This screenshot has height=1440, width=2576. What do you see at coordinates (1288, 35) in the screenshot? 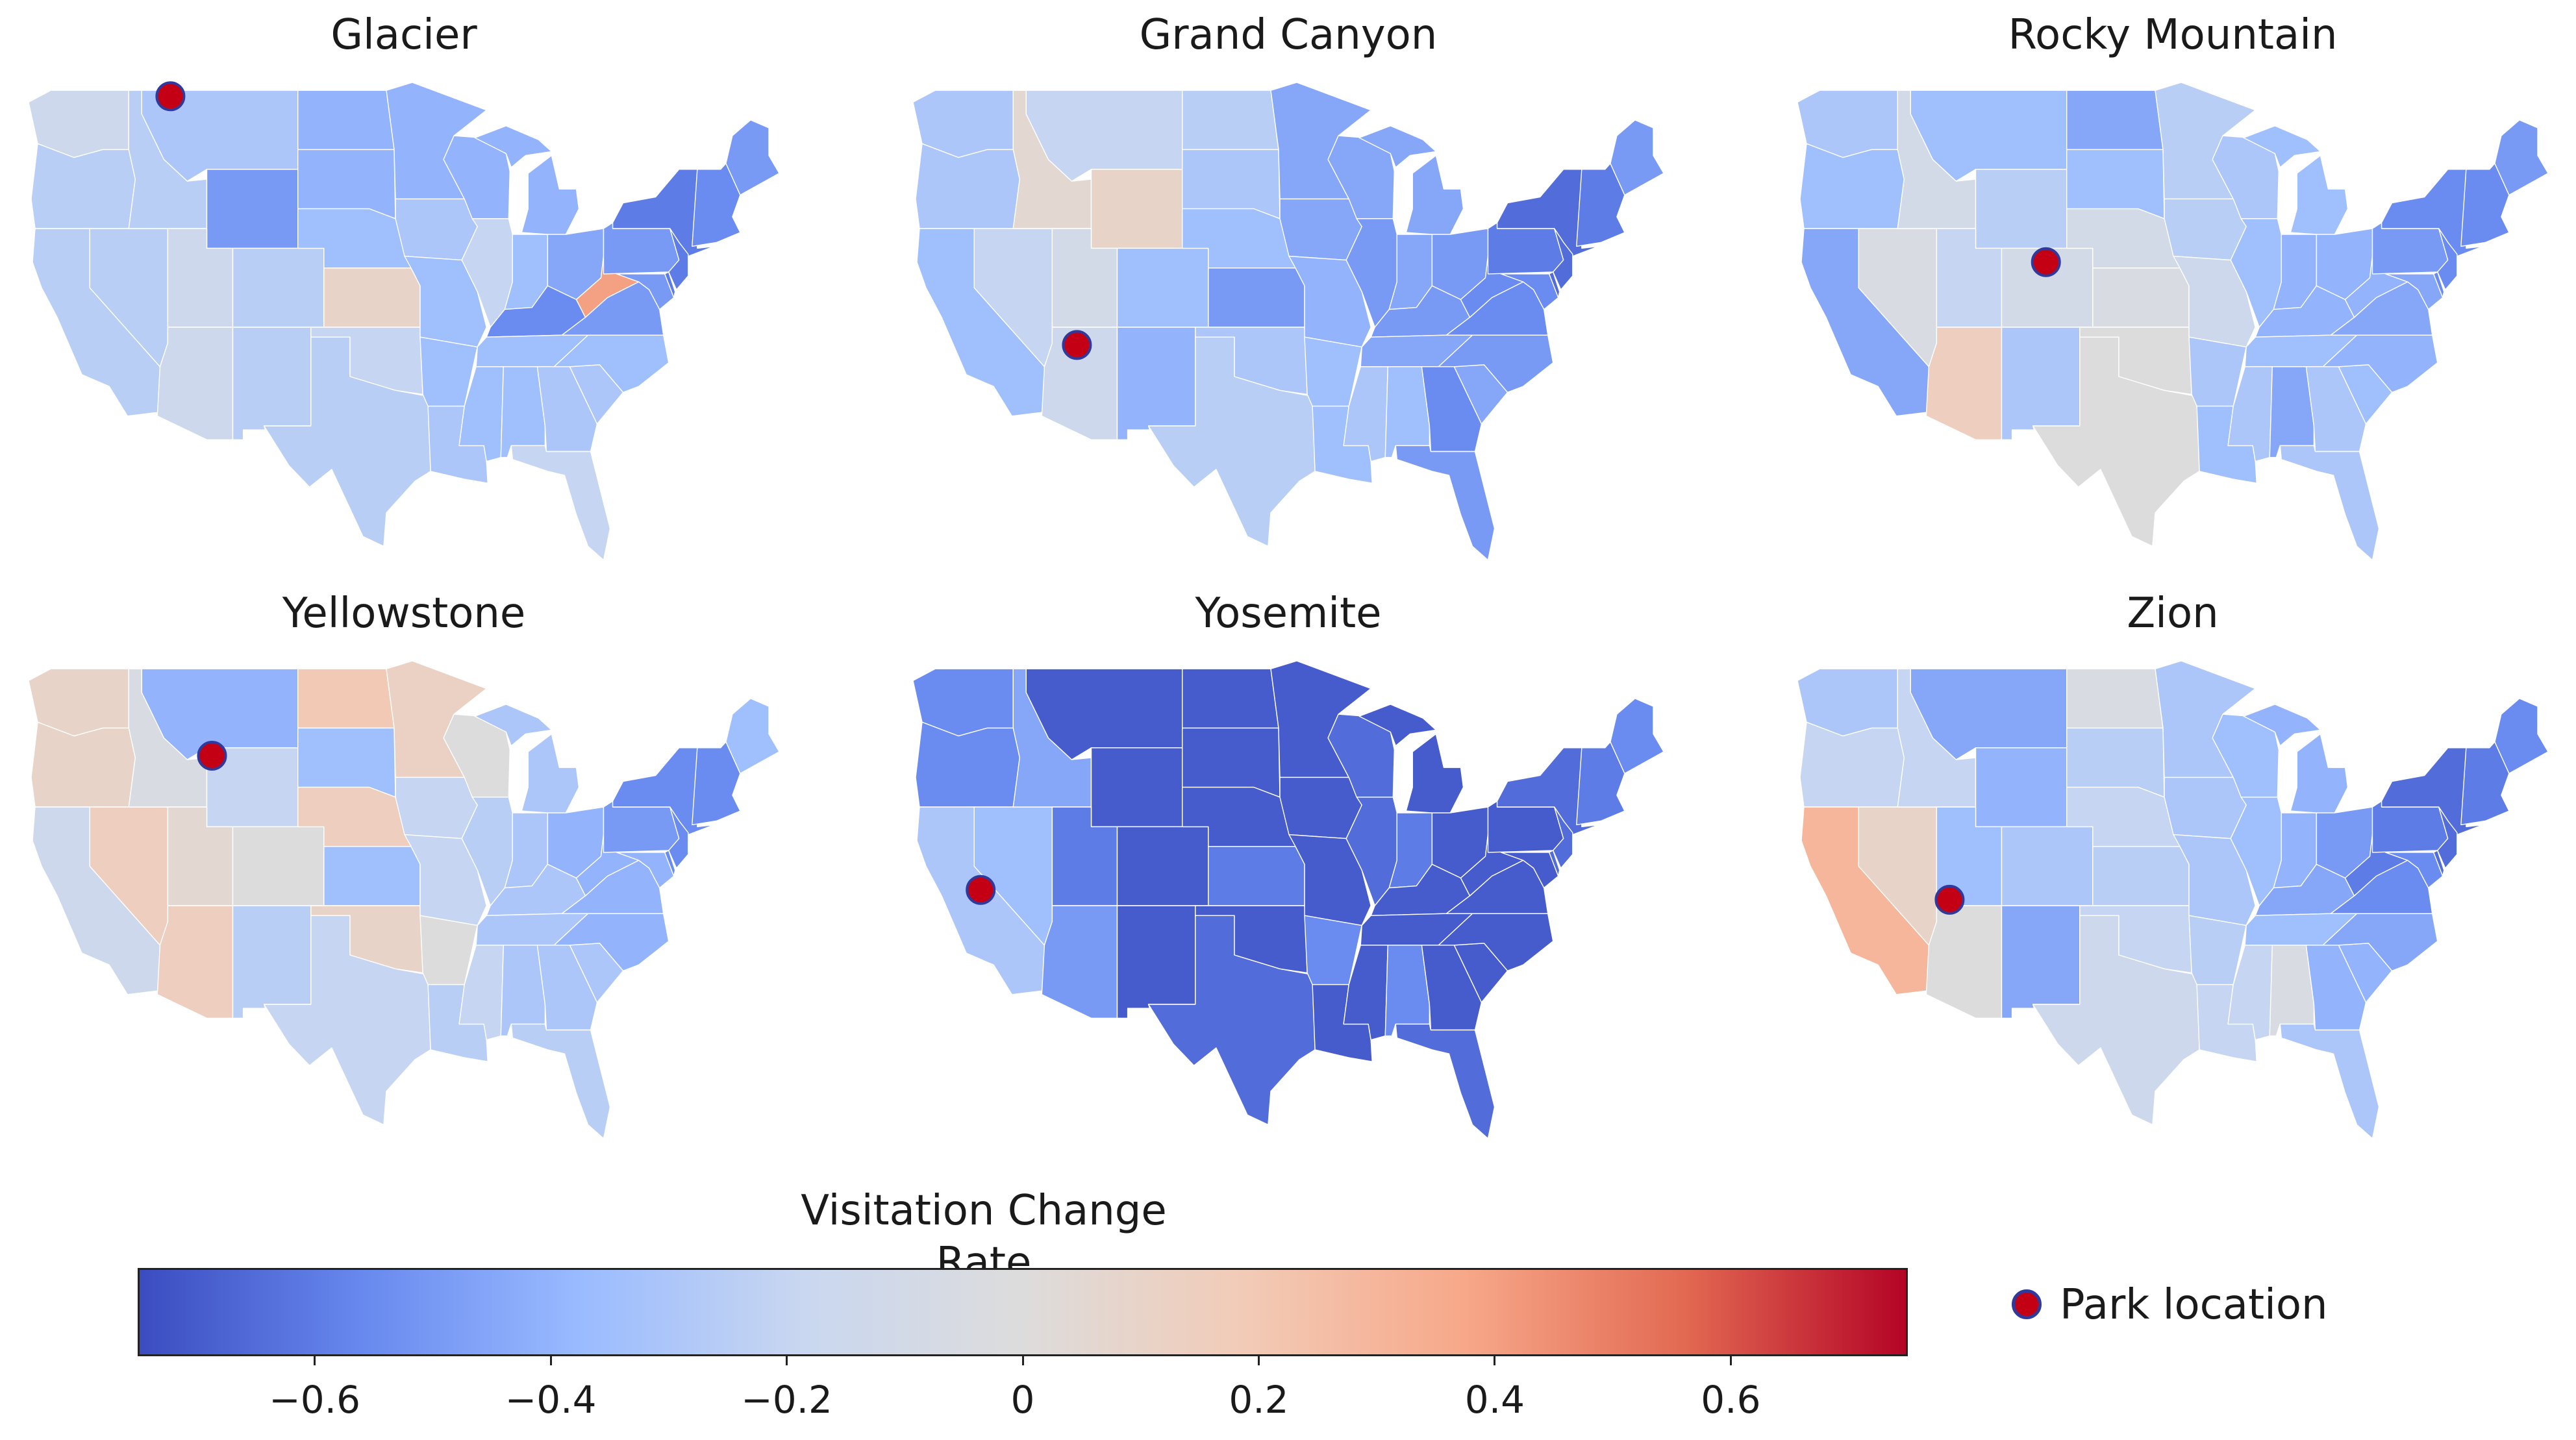
I see `panel-title: Grand Canyon` at bounding box center [1288, 35].